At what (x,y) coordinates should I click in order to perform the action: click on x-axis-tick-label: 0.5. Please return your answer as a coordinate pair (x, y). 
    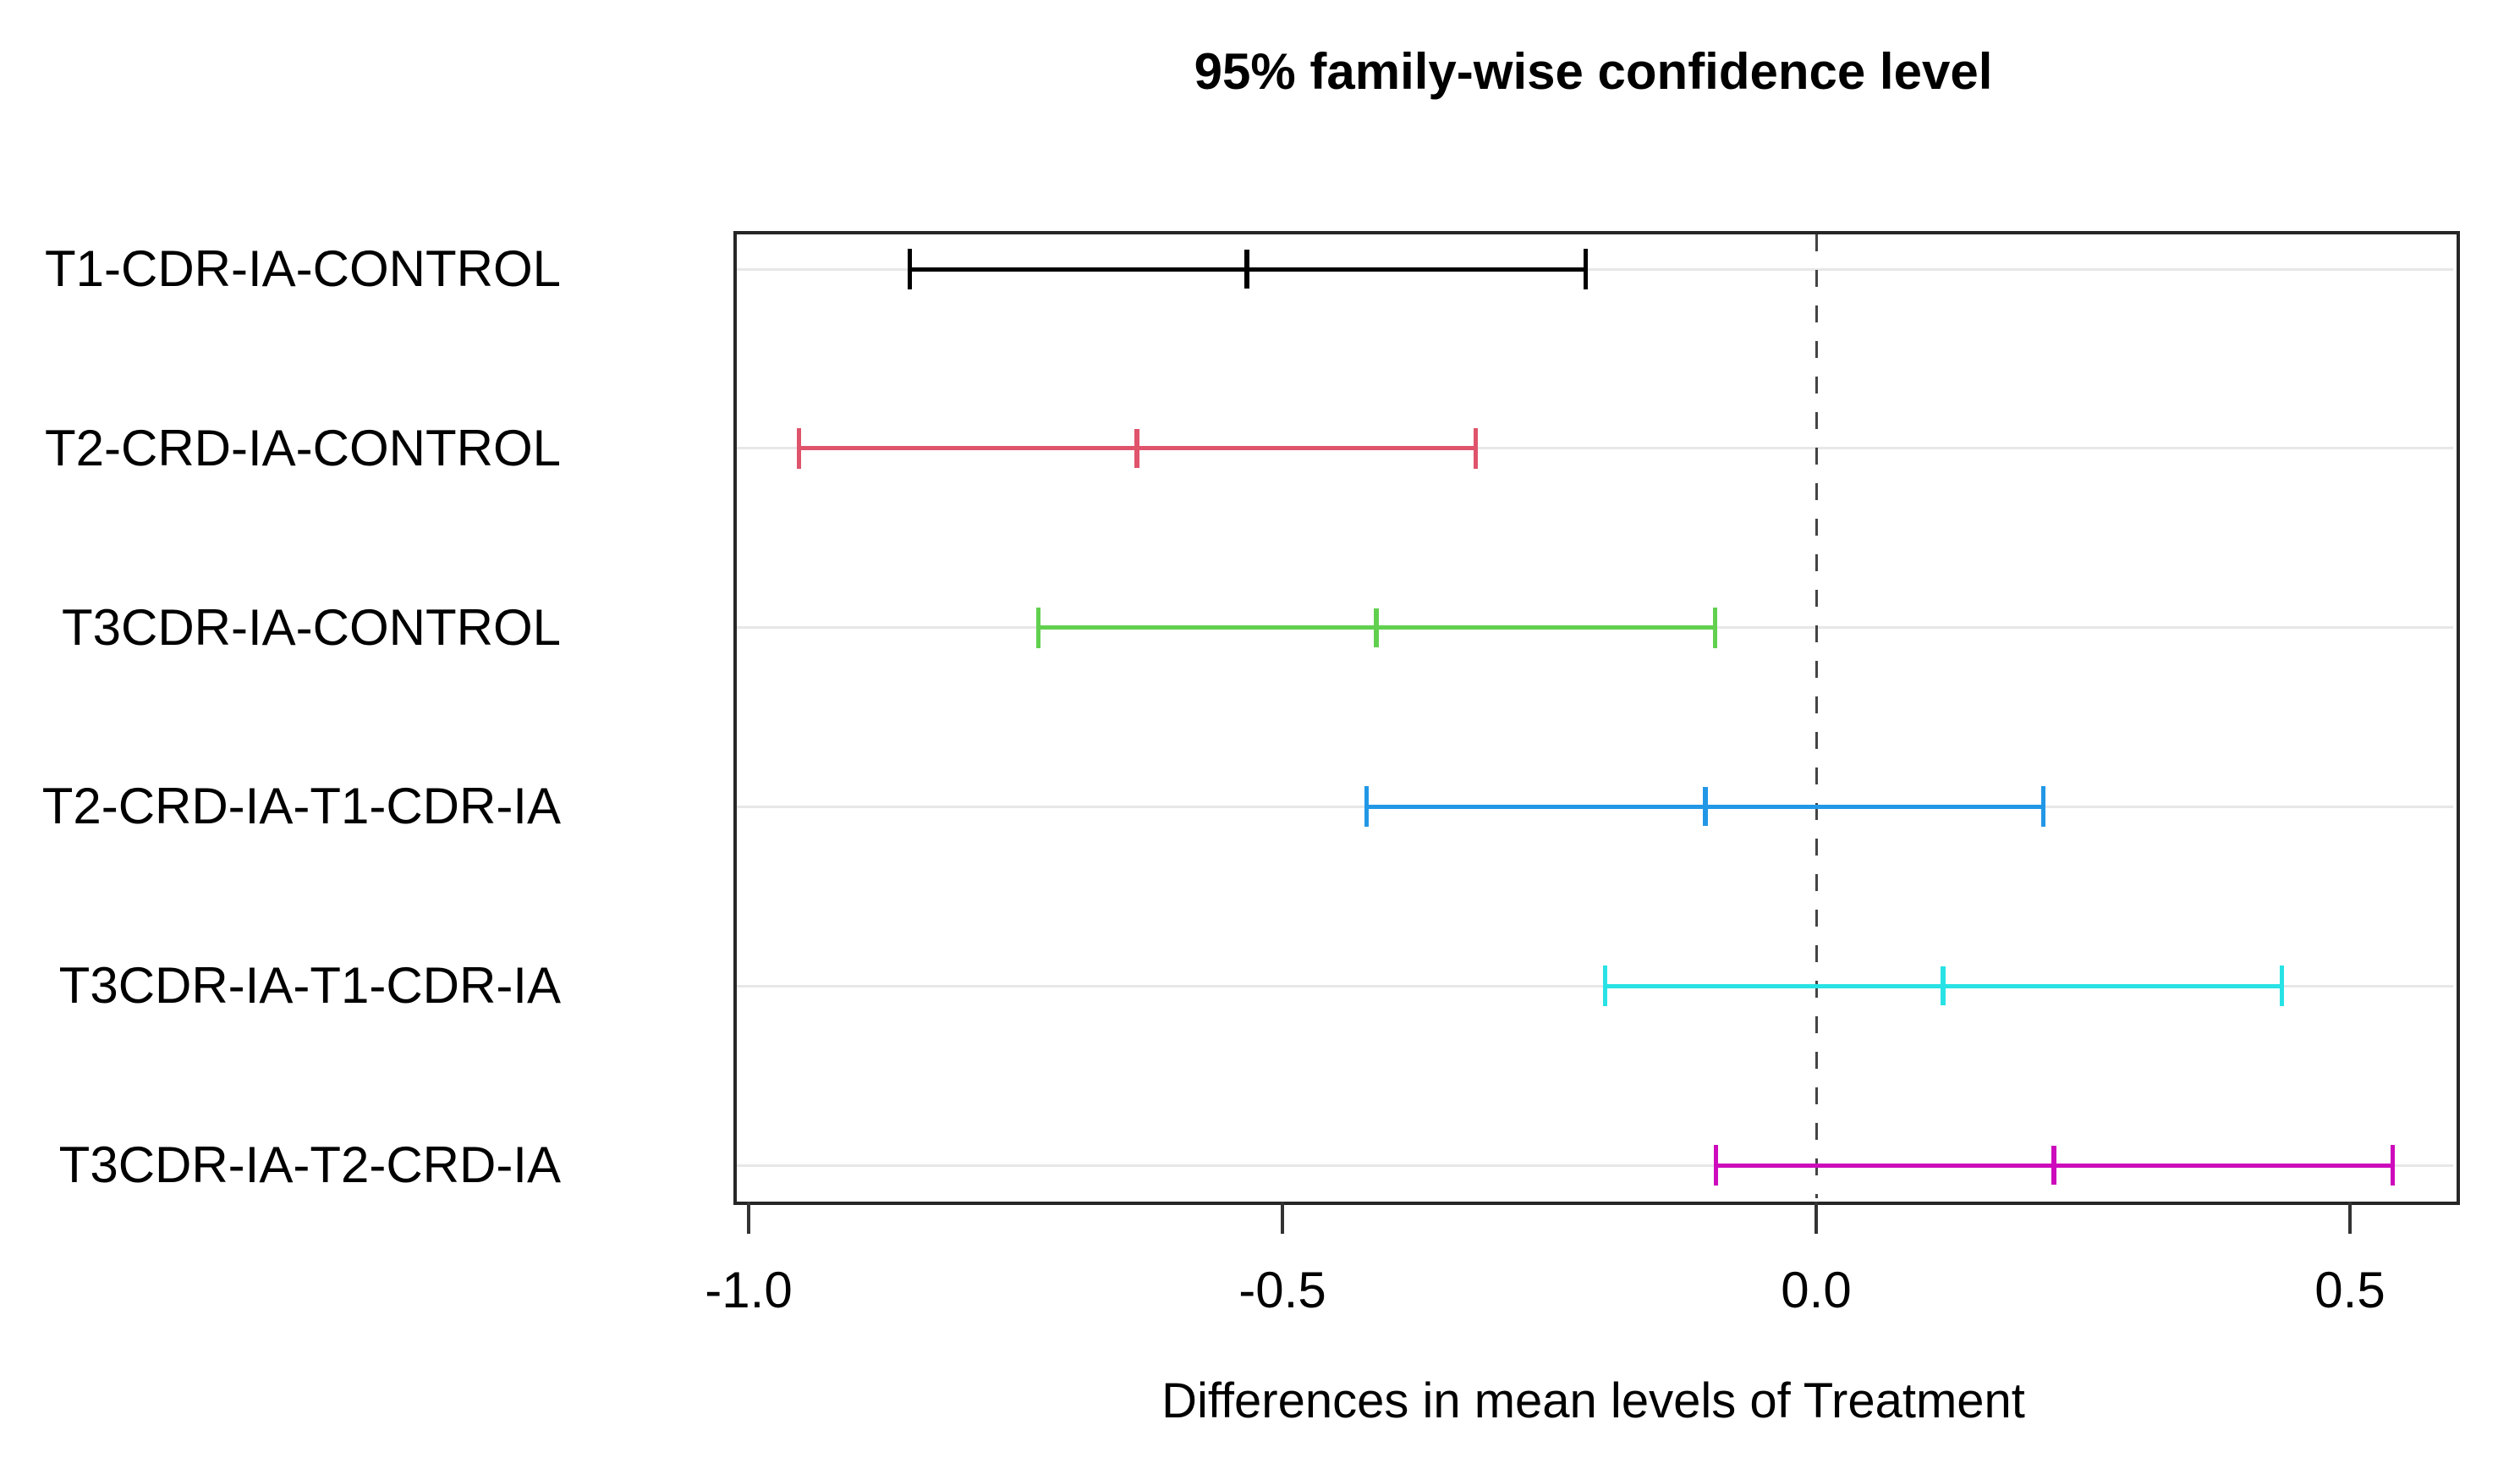
    Looking at the image, I should click on (2349, 1290).